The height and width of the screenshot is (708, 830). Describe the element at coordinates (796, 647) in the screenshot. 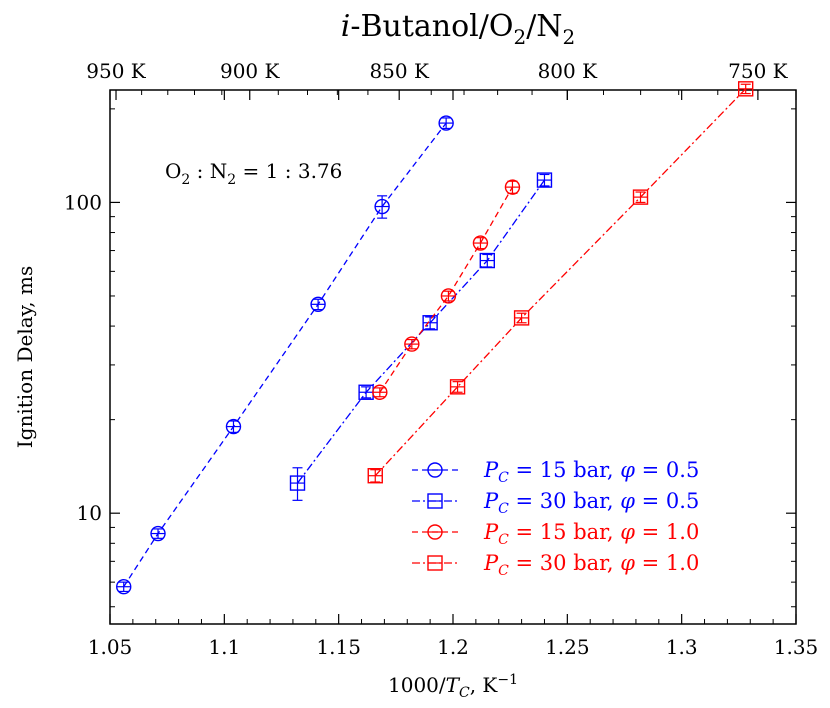

I see `x-tick-label: 1.35` at that location.